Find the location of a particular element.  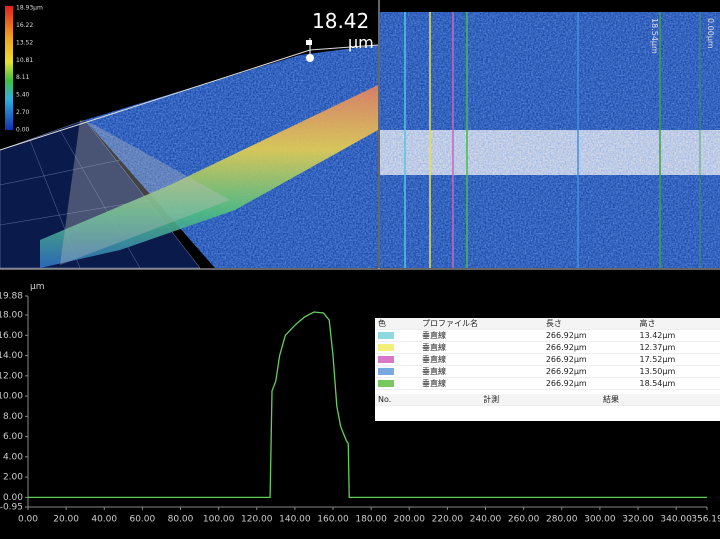

measure-header: No.計測結果 is located at coordinates (547, 400).